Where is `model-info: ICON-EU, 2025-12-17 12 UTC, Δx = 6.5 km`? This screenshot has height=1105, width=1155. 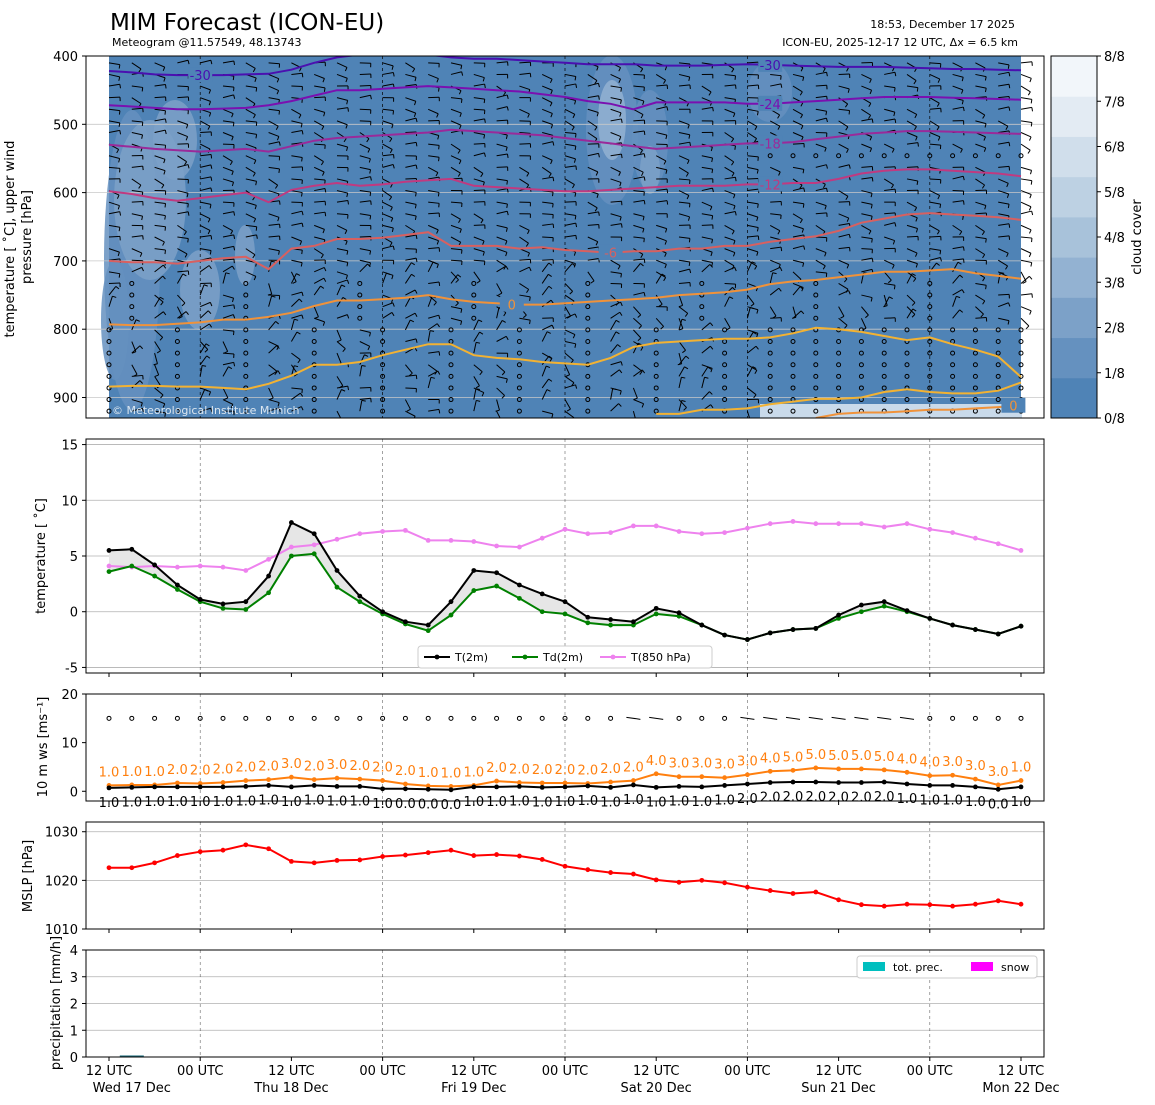 model-info: ICON-EU, 2025-12-17 12 UTC, Δx = 6.5 km is located at coordinates (900, 42).